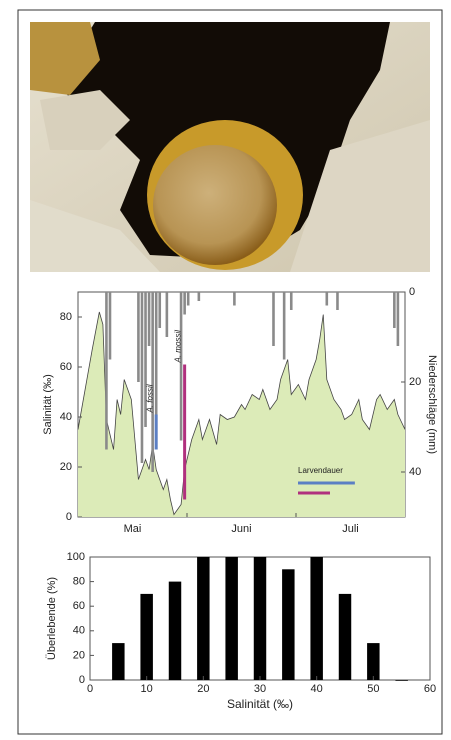  I want to click on month-label: Juni, so click(241, 529).